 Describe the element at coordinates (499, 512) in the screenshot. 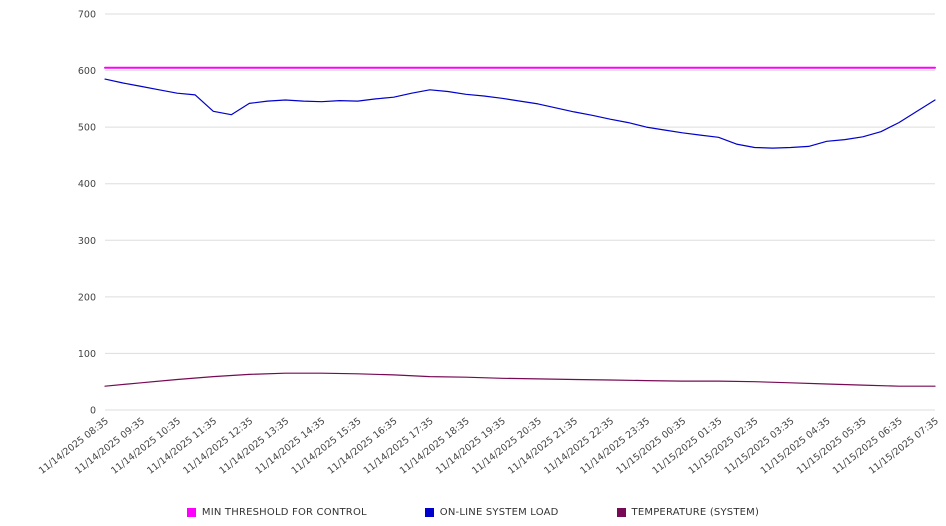

I see `legend-label-system-load: ON-LINE SYSTEM LOAD` at that location.